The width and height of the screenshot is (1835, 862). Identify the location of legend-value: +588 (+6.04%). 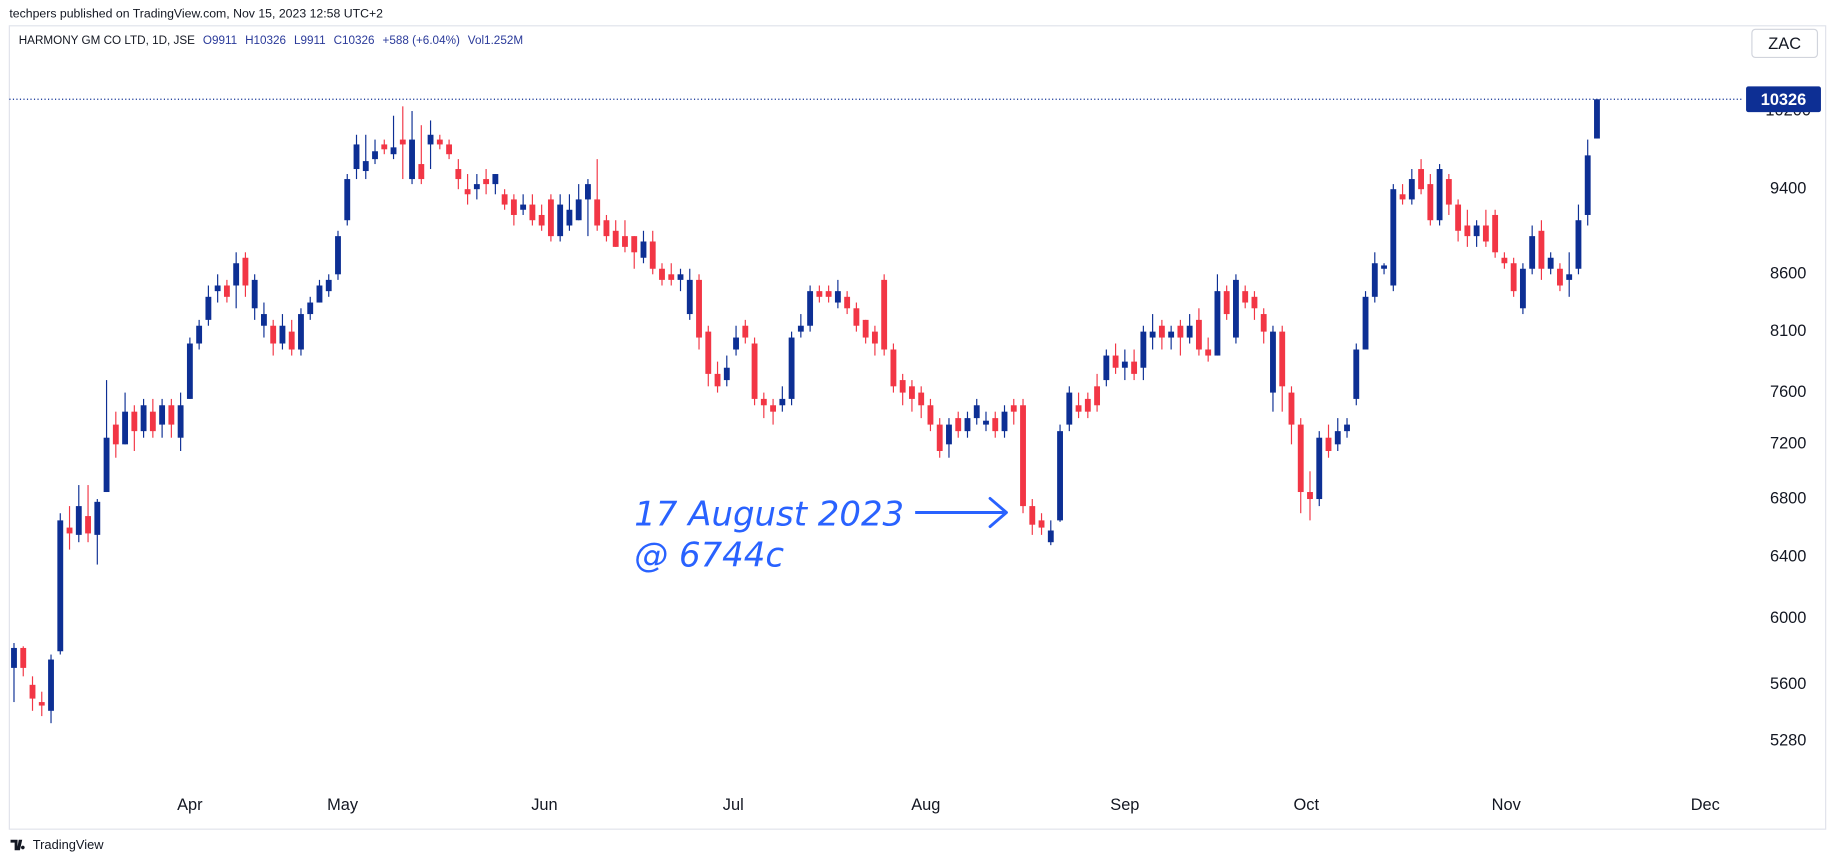
(421, 40).